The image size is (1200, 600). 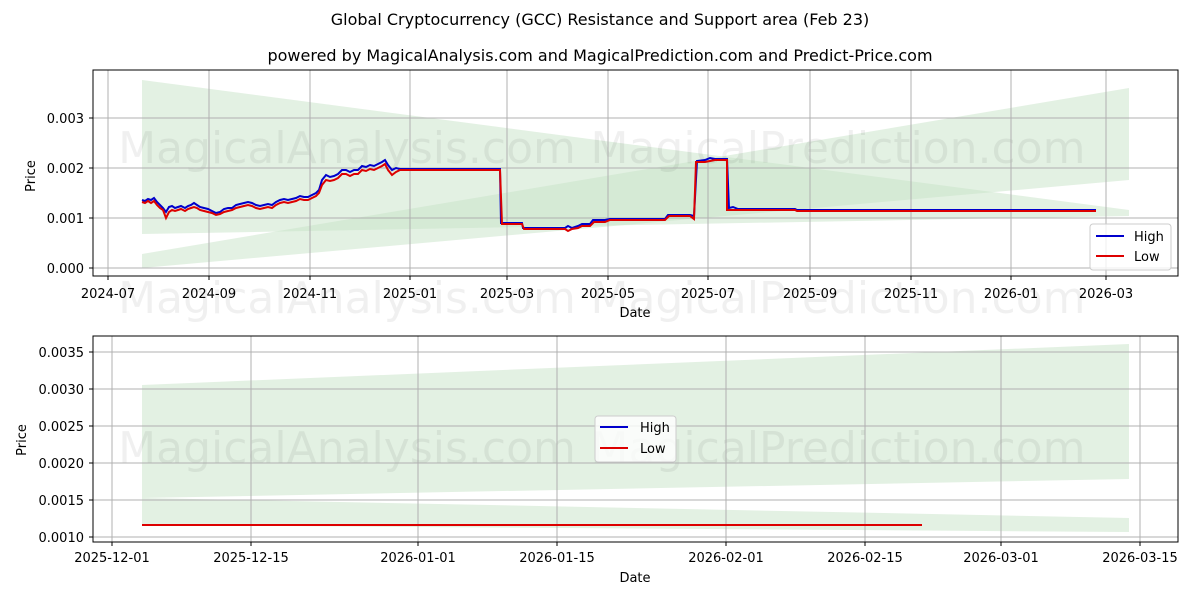 What do you see at coordinates (65, 169) in the screenshot?
I see `svg-text: 0.002` at bounding box center [65, 169].